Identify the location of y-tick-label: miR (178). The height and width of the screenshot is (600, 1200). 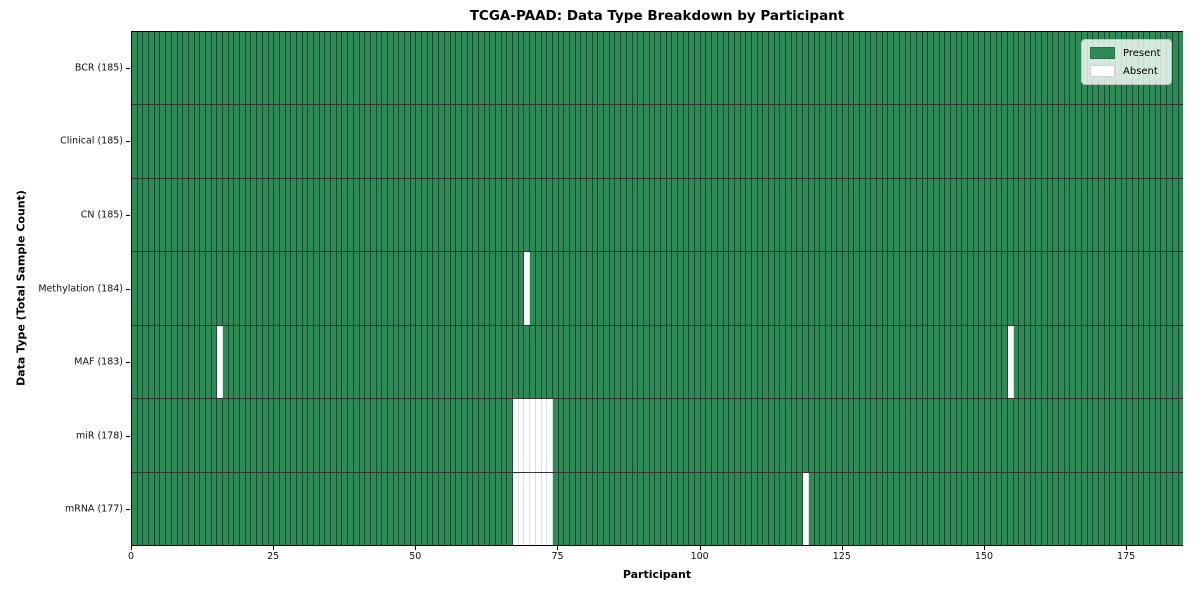
(99, 436).